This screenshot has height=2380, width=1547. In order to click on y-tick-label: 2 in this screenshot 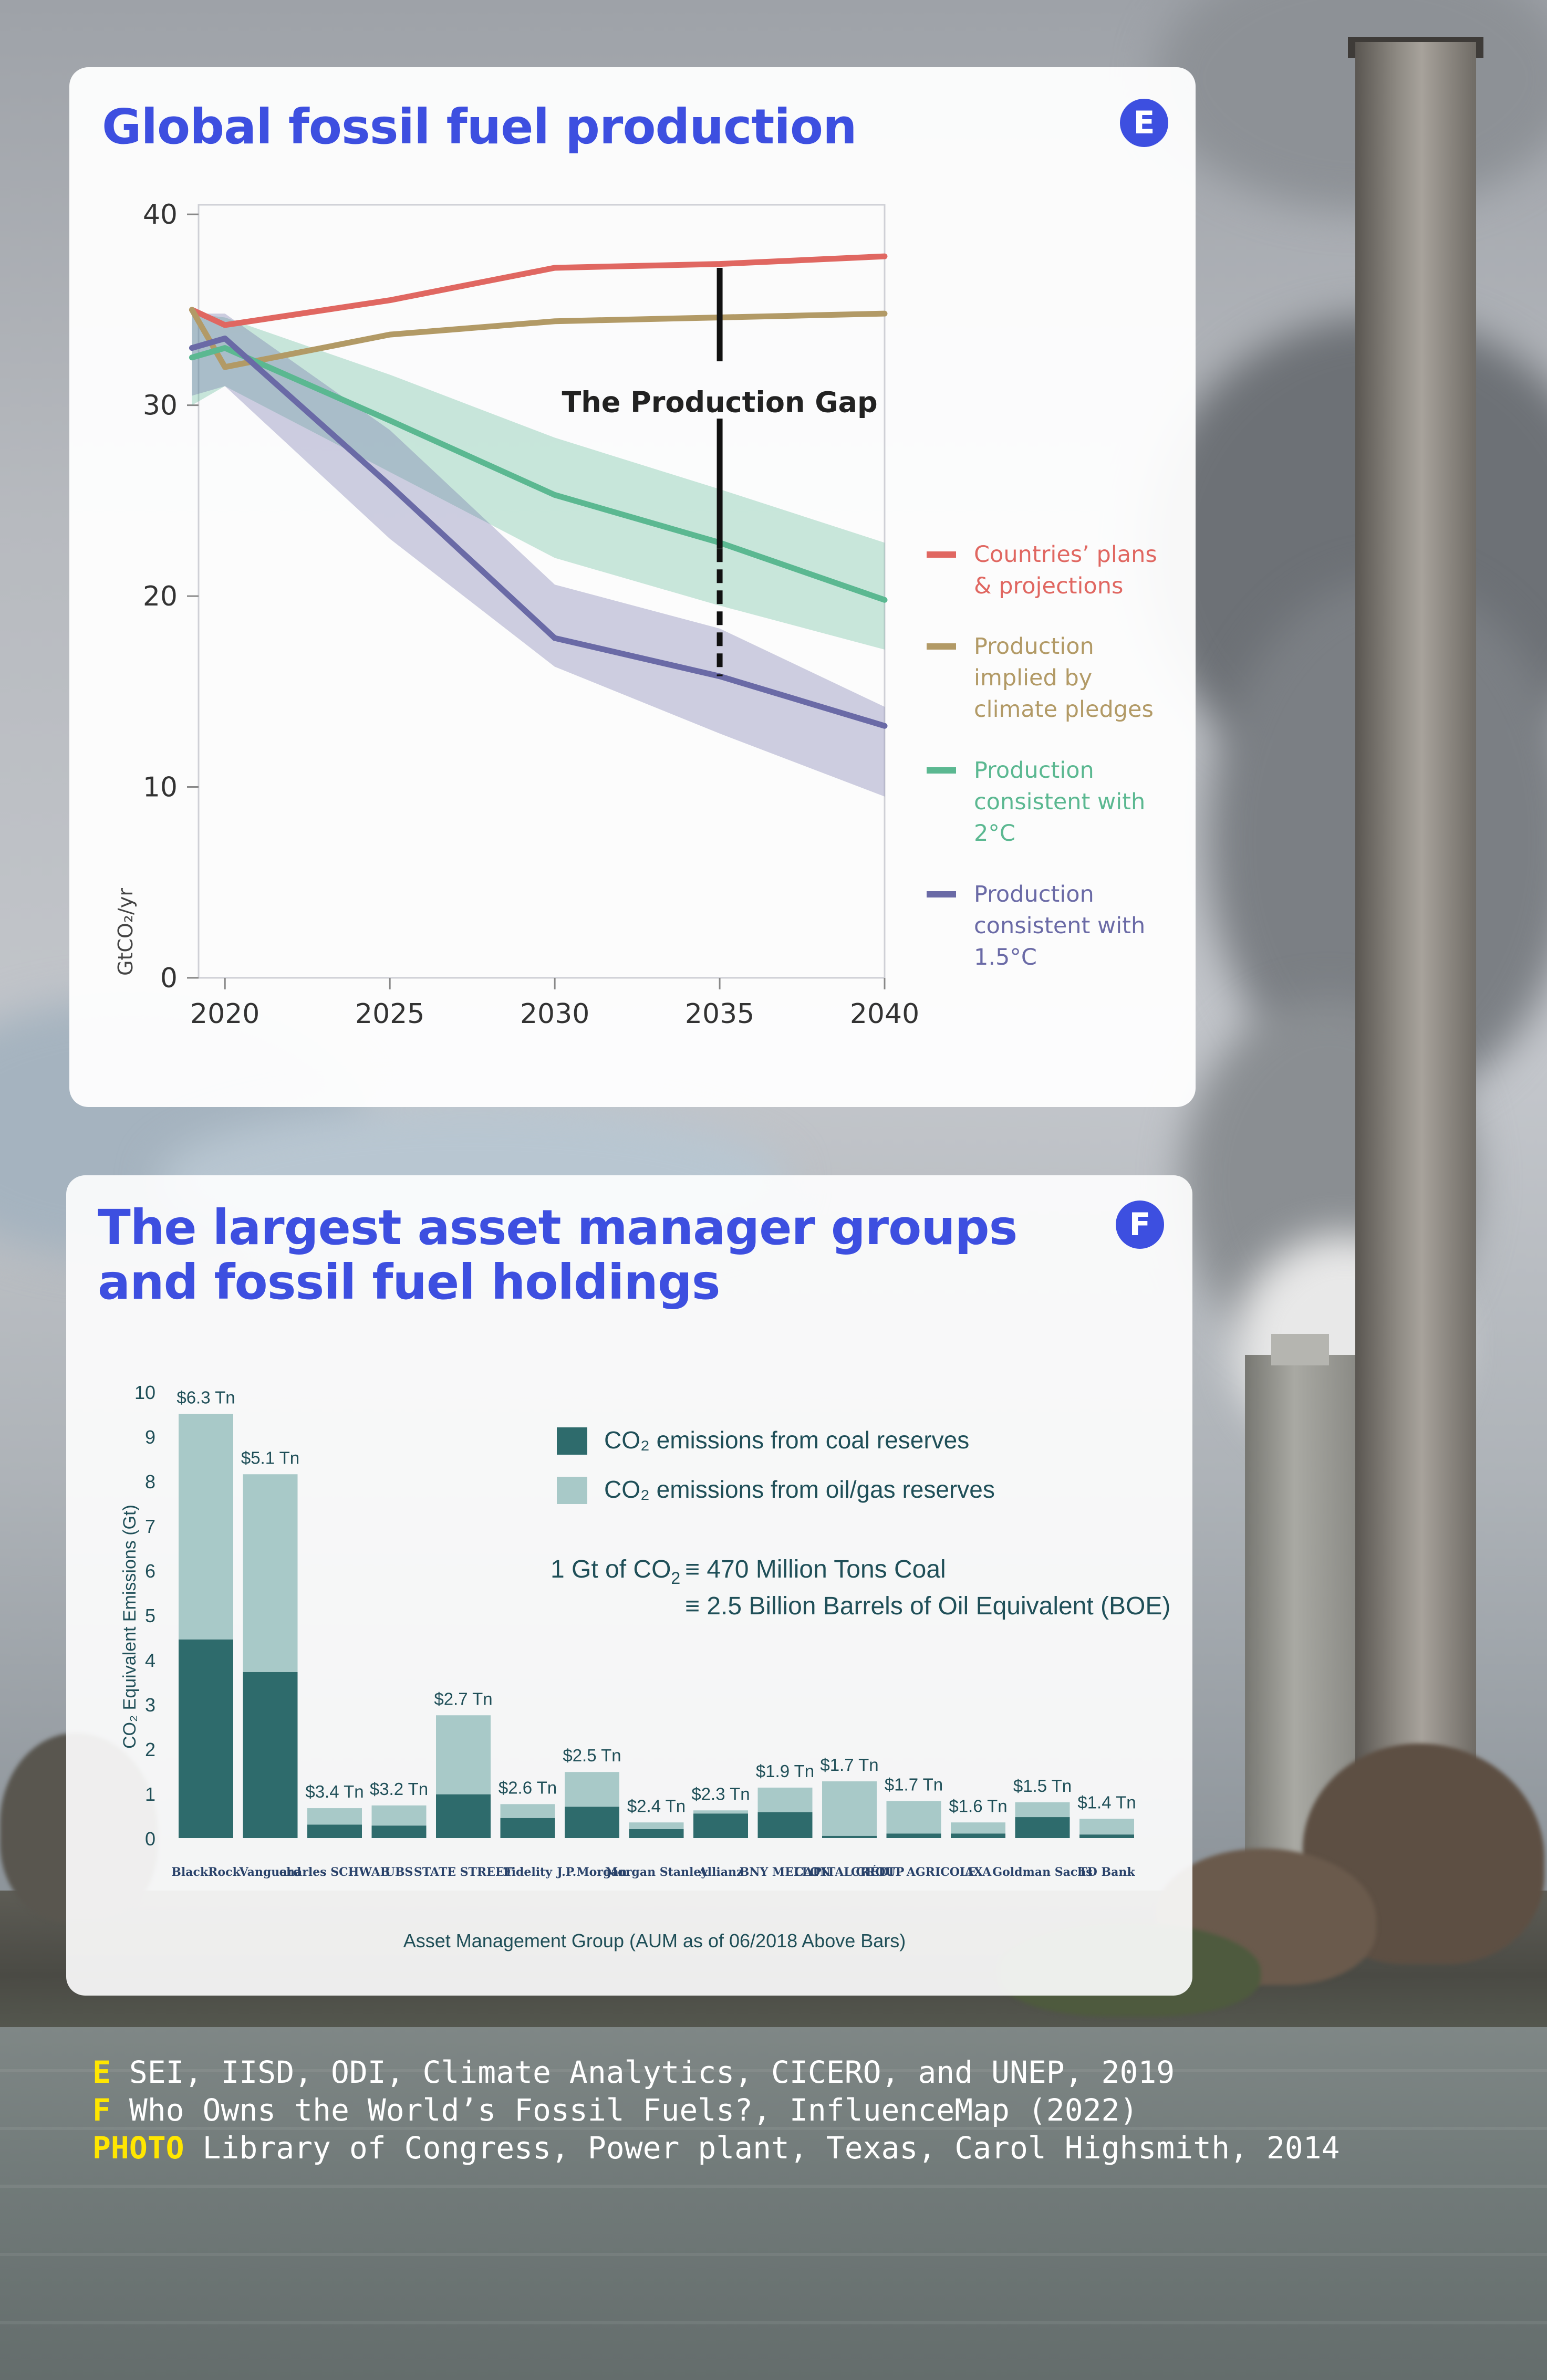, I will do `click(150, 1749)`.